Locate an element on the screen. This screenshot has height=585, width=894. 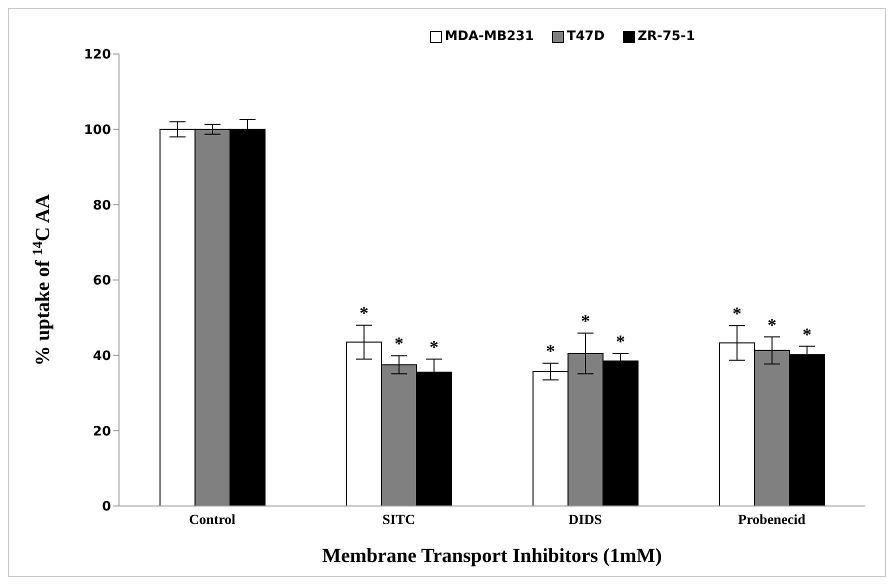
x-tick-label: Probenecid is located at coordinates (772, 520).